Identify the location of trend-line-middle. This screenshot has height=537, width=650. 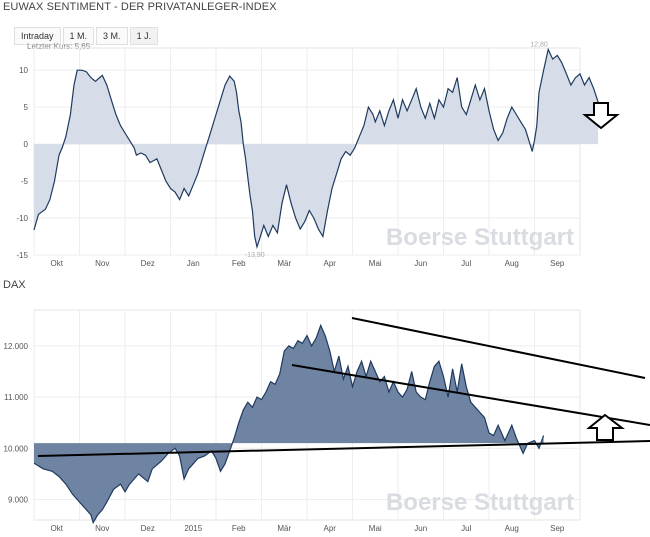
(470, 395).